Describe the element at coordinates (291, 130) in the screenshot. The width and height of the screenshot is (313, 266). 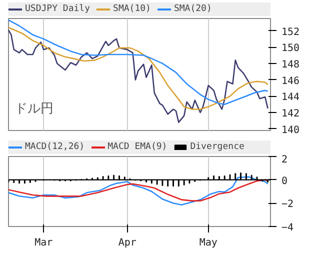
I see `y-tick-label: 140` at that location.